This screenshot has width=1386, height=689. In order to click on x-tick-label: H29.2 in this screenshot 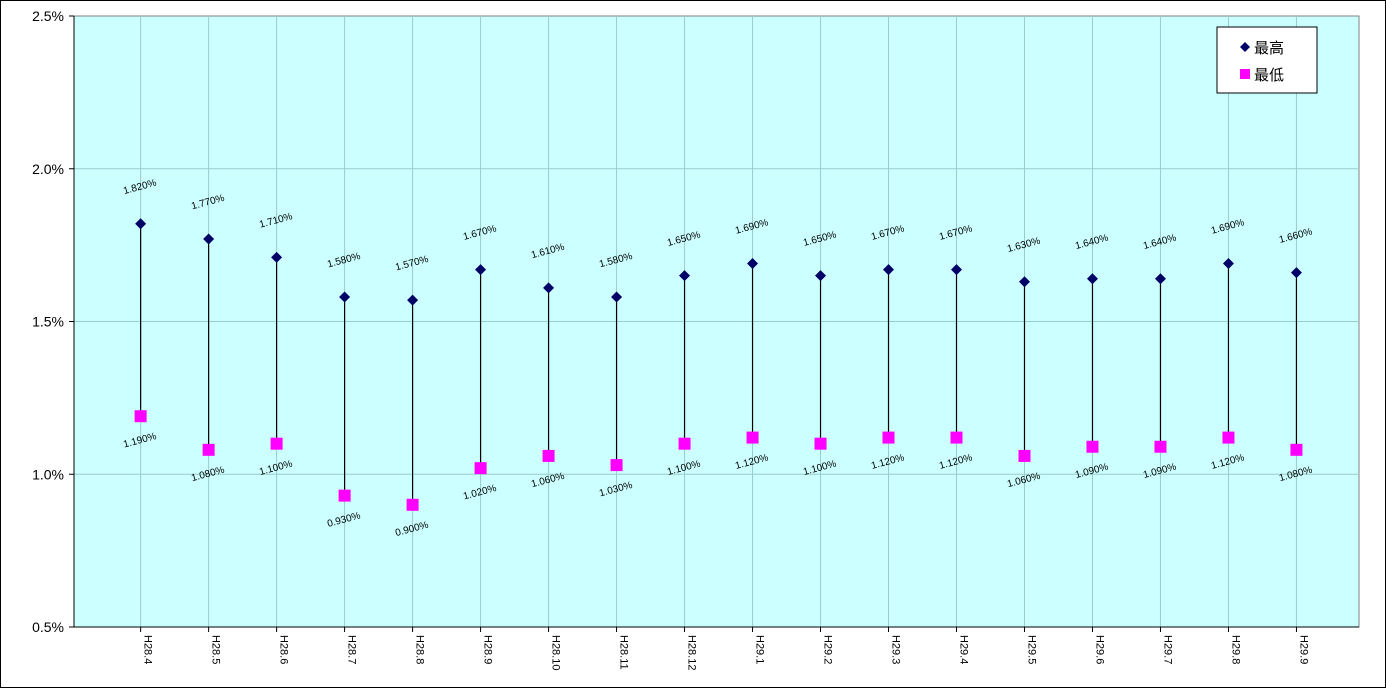, I will do `click(828, 649)`.